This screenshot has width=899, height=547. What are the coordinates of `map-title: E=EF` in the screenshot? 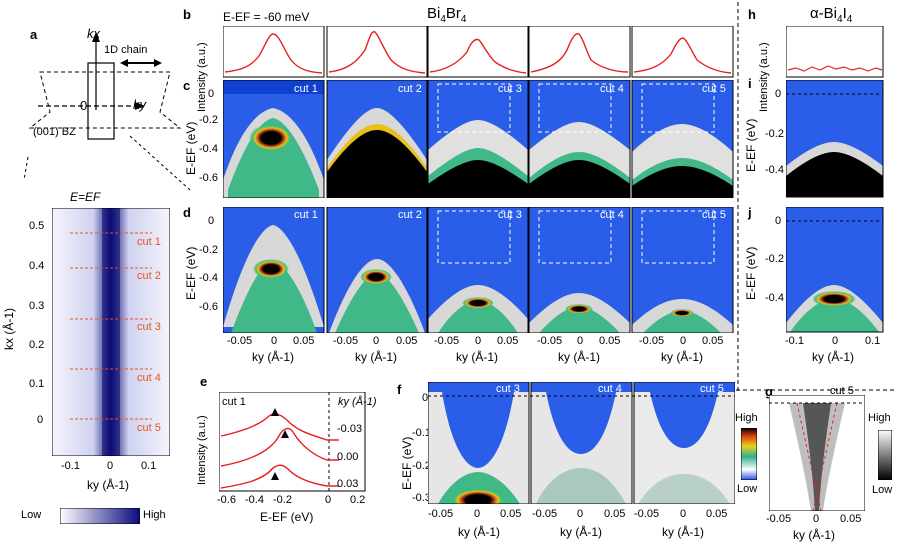 It's located at (85, 197).